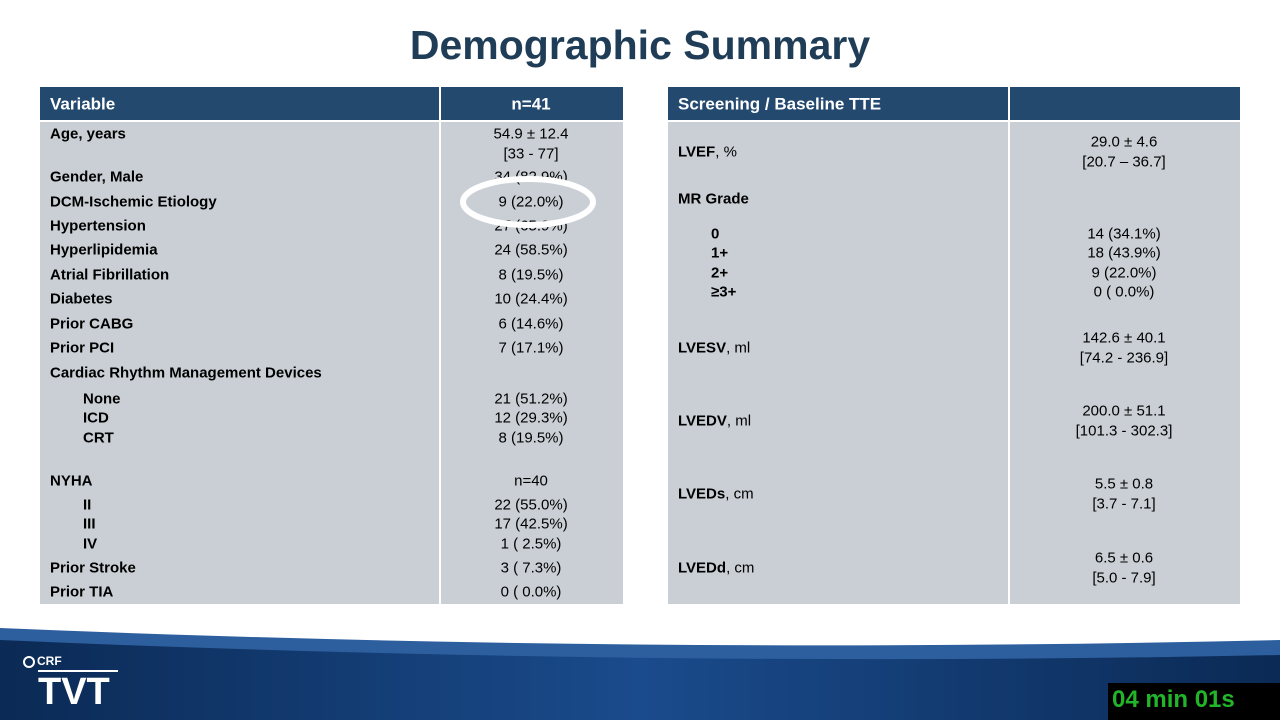  What do you see at coordinates (1124, 484) in the screenshot?
I see `row-value: 5.5 ± 0.8` at bounding box center [1124, 484].